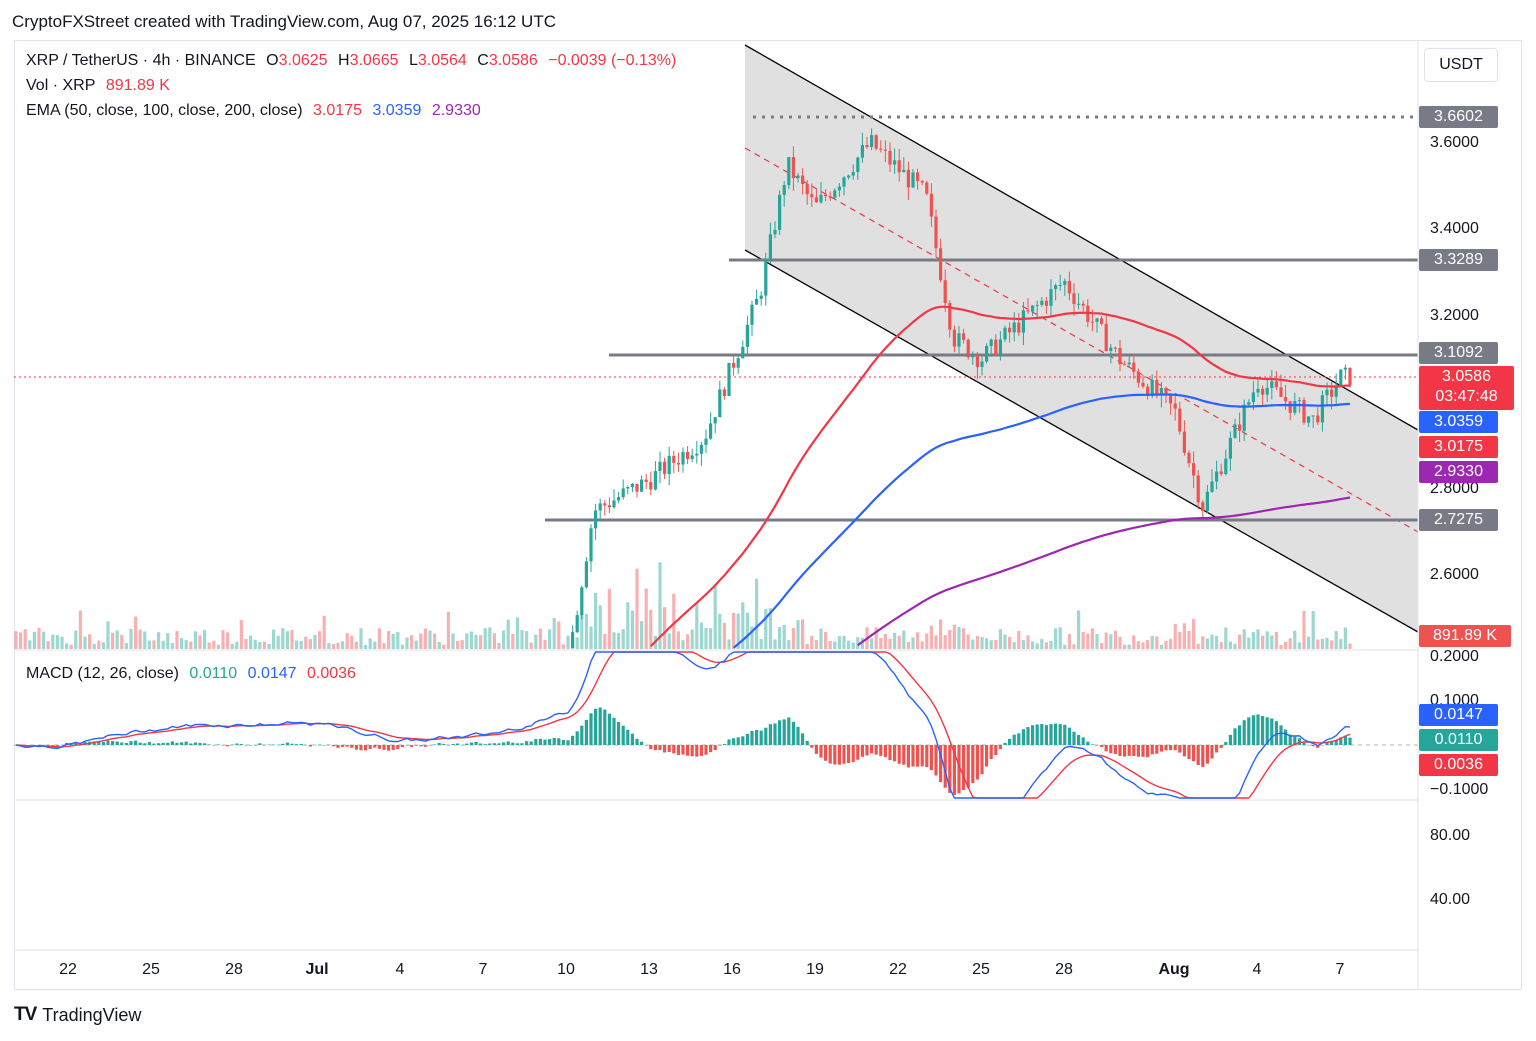 This screenshot has height=1041, width=1536. I want to click on volume-legend: Vol · XRP 891.89 K, so click(101, 86).